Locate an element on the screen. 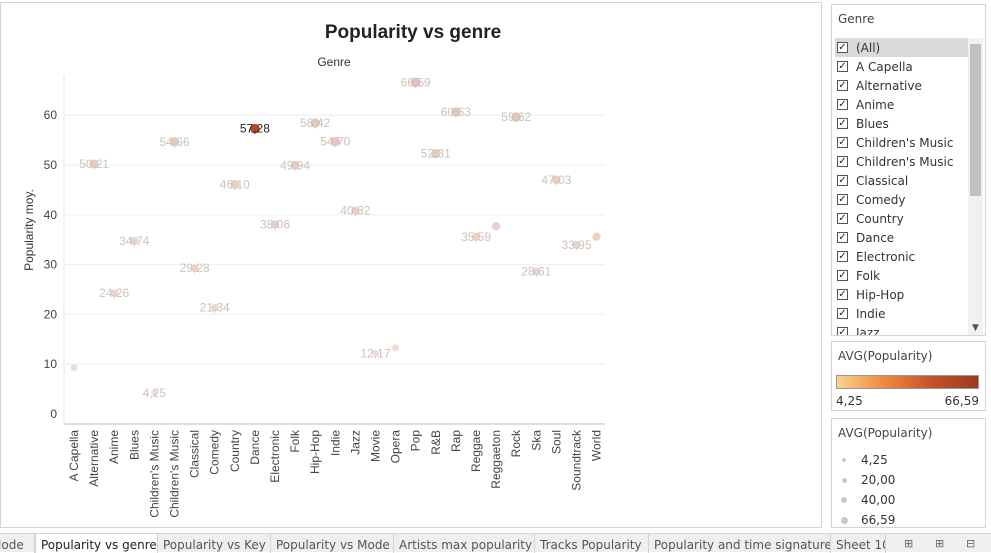 The width and height of the screenshot is (991, 553). size-legend-item: 4,25 is located at coordinates (907, 461).